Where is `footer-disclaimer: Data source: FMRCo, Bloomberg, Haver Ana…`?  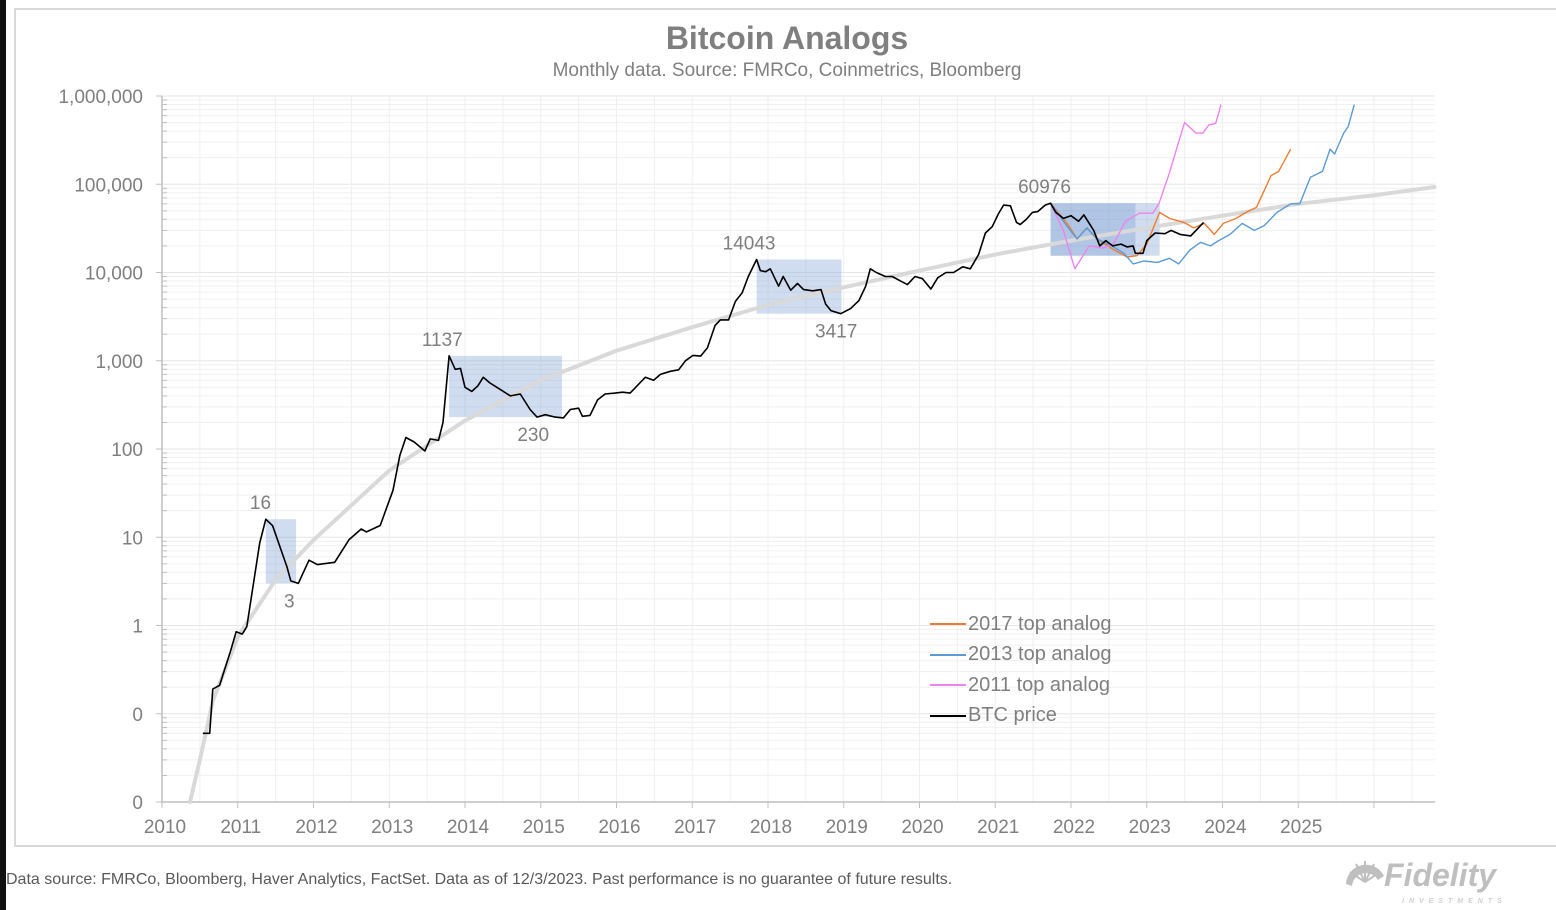 footer-disclaimer: Data source: FMRCo, Bloomberg, Haver Ana… is located at coordinates (479, 879).